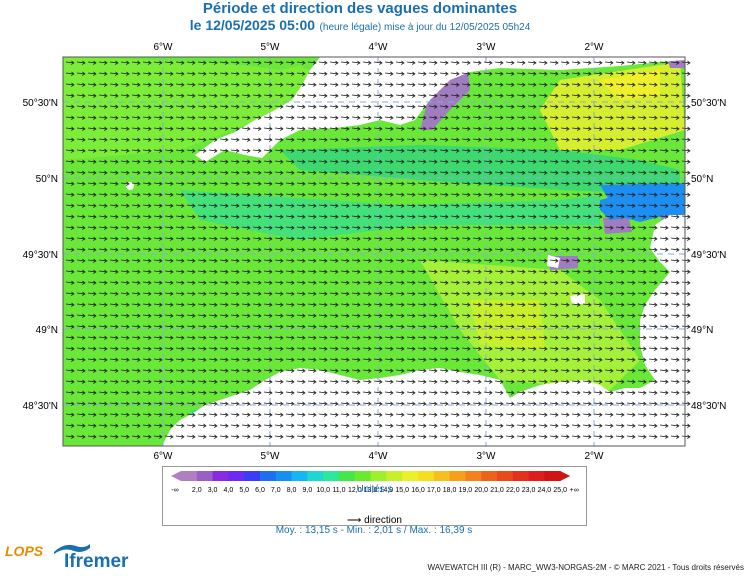 Image resolution: width=748 pixels, height=576 pixels. Describe the element at coordinates (176, 476) in the screenshot. I see `legend-low-end` at that location.